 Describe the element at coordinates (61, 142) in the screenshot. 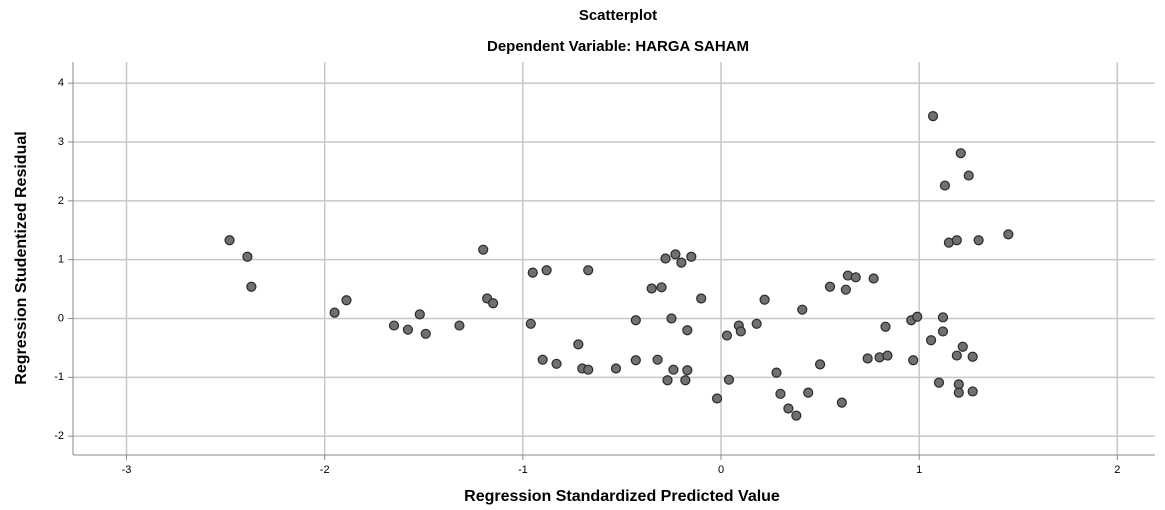

I see `y-tick-label: 3` at that location.